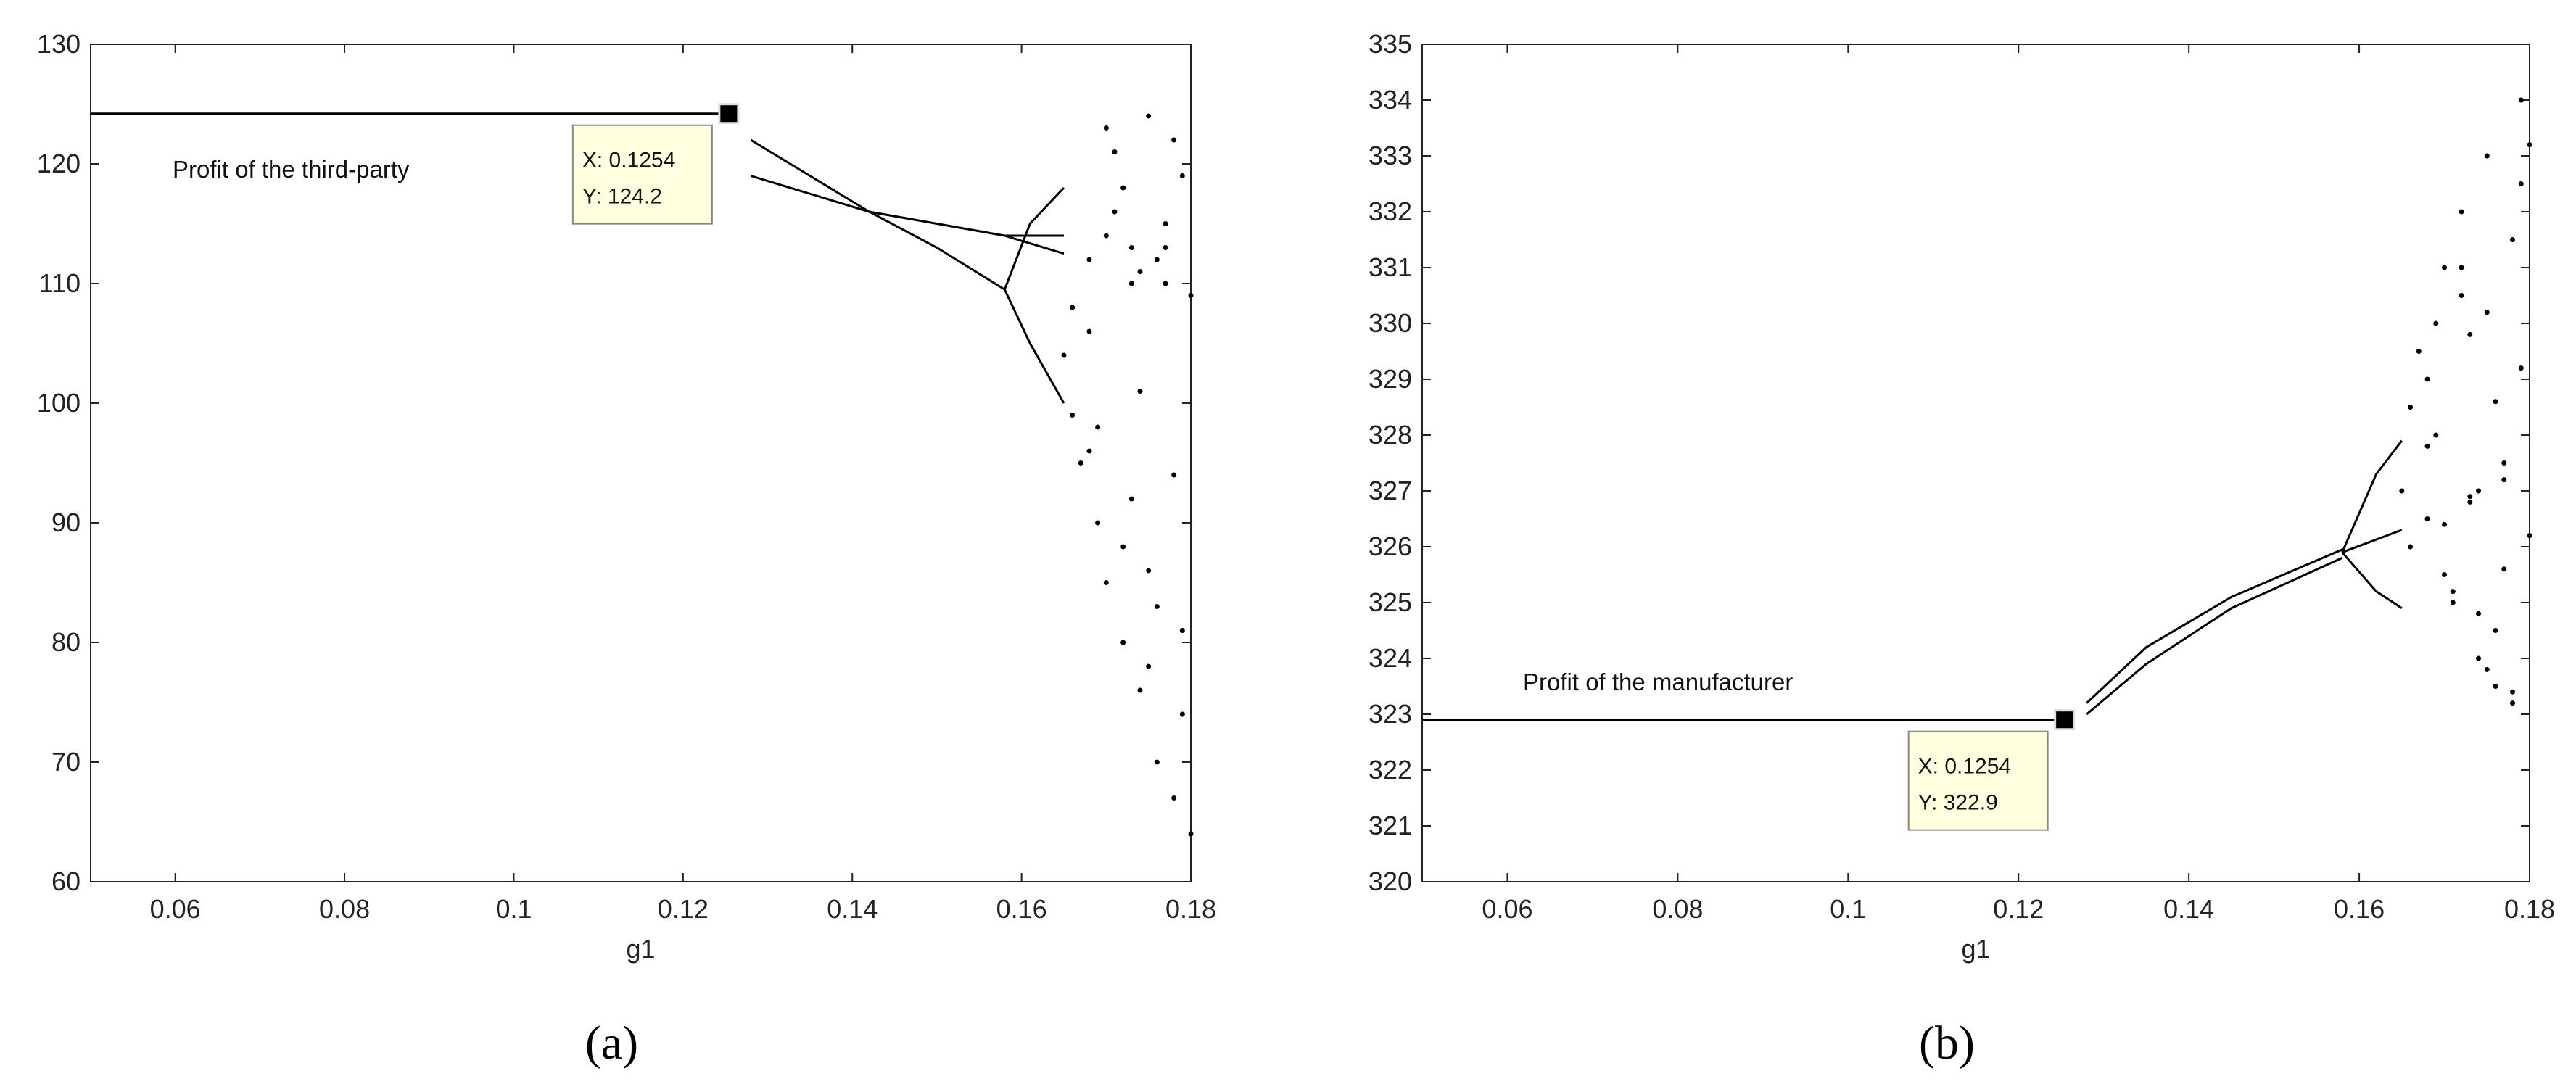  I want to click on y-tick-label: 100, so click(58, 403).